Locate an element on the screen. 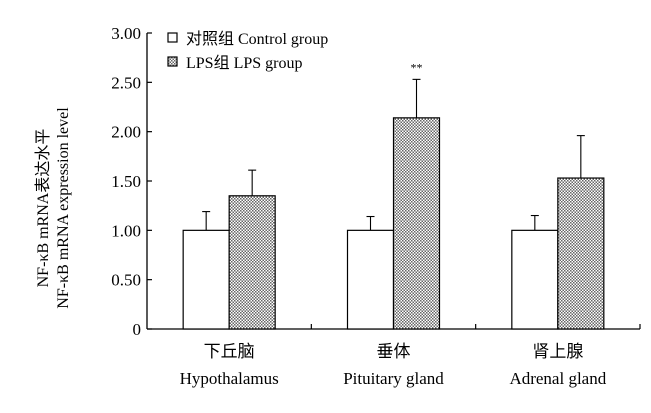  x-category-label-en: Pituitary gland is located at coordinates (393, 378).